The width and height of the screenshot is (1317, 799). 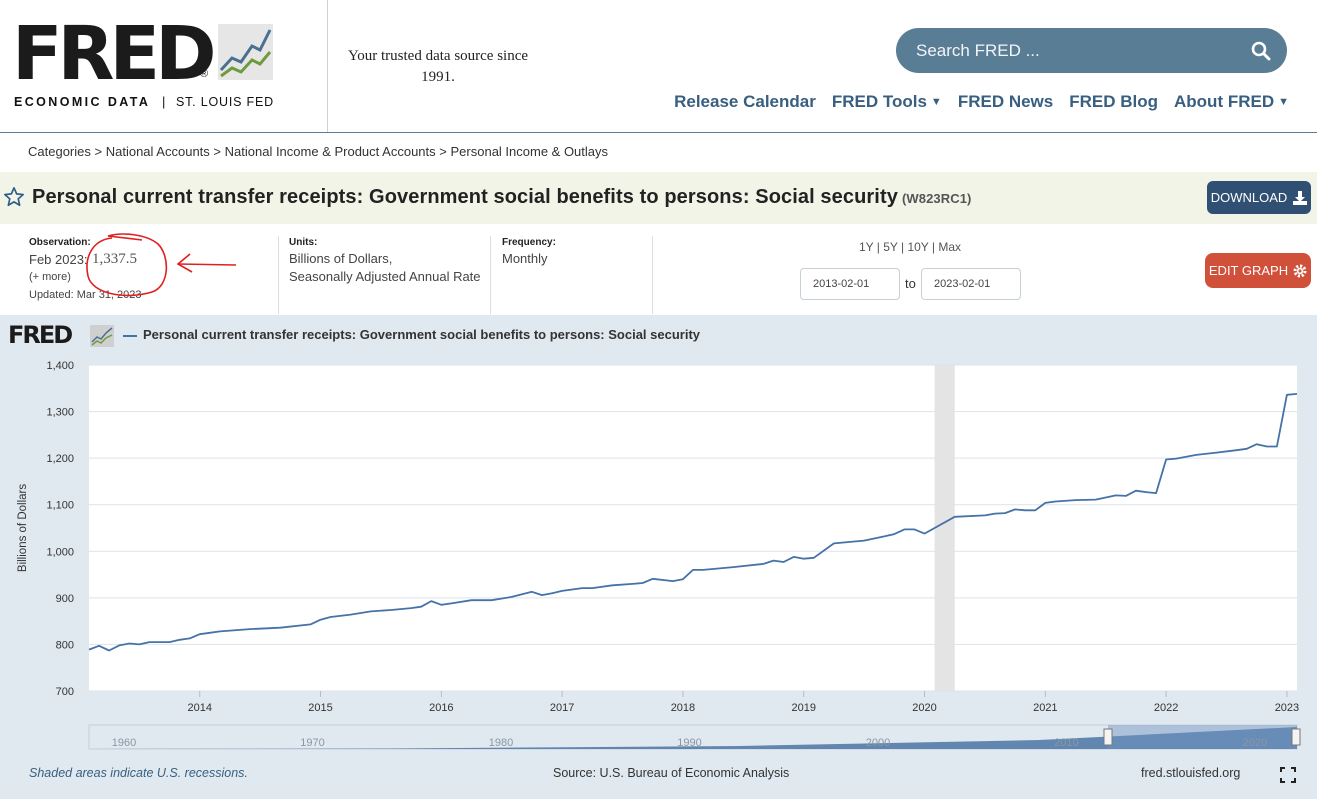 What do you see at coordinates (1224, 101) in the screenshot?
I see `nav-label: About FRED` at bounding box center [1224, 101].